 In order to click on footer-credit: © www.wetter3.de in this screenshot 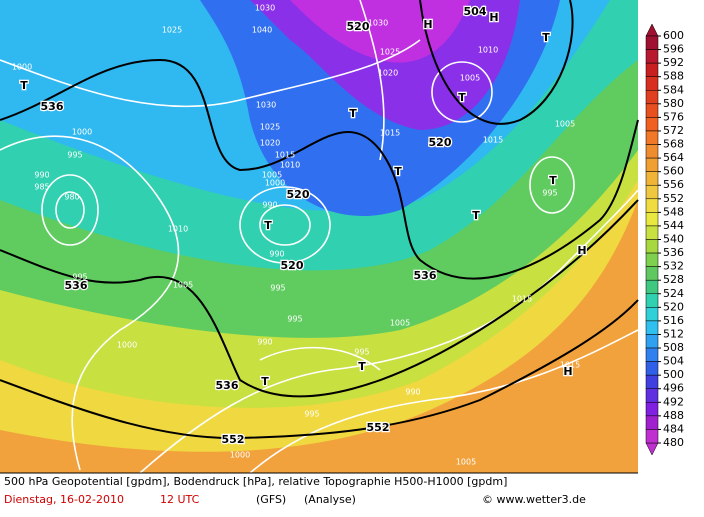, I will do `click(534, 499)`.